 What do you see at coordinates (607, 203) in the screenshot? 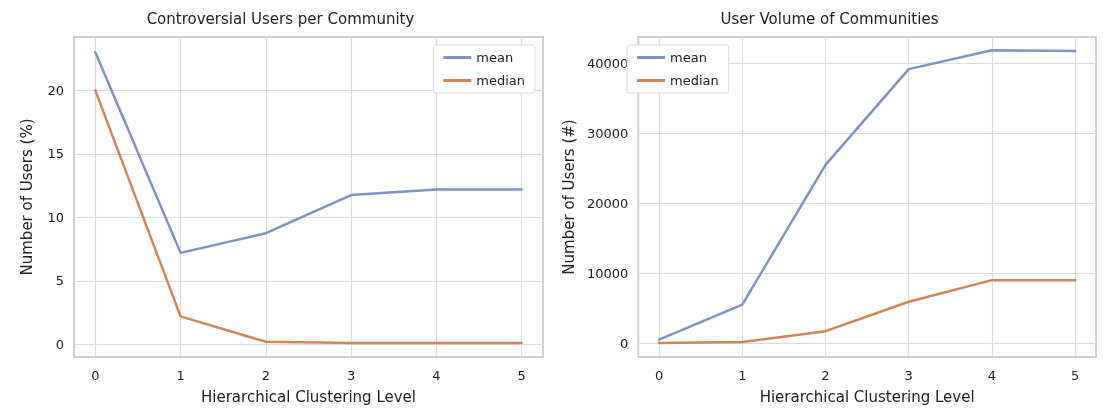
I see `y-tick-label: 20000` at bounding box center [607, 203].